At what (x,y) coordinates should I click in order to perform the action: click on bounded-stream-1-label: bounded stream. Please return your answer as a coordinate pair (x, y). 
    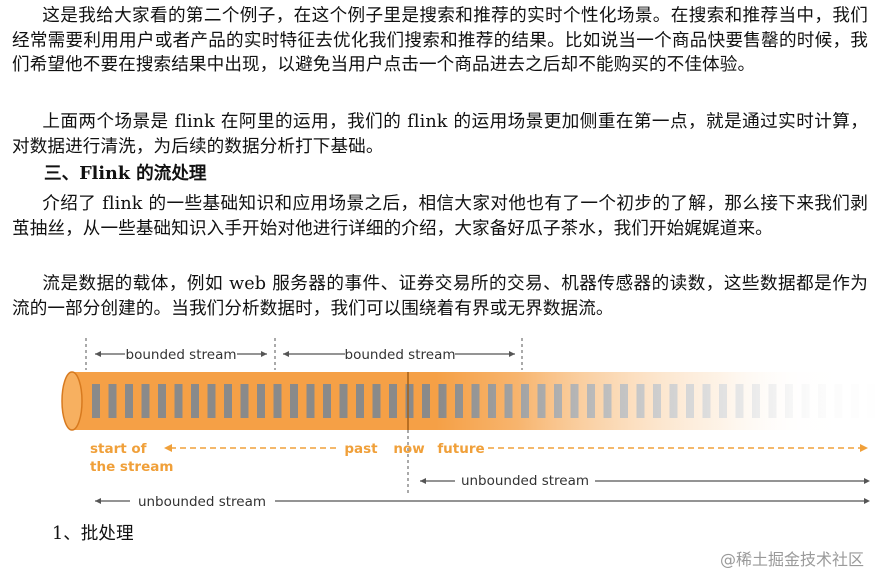
    Looking at the image, I should click on (181, 355).